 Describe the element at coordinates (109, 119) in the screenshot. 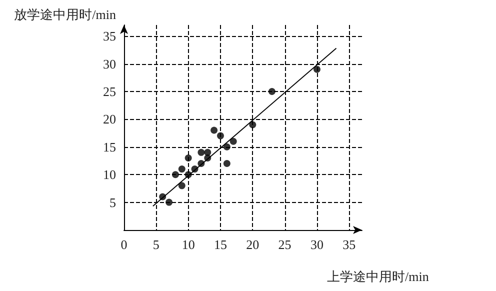

I see `y-tick-label: 20` at that location.